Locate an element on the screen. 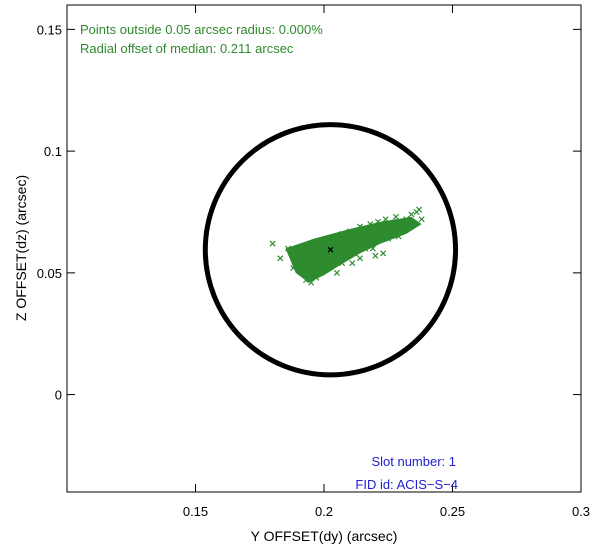 Image resolution: width=602 pixels, height=552 pixels. median-point is located at coordinates (330, 249).